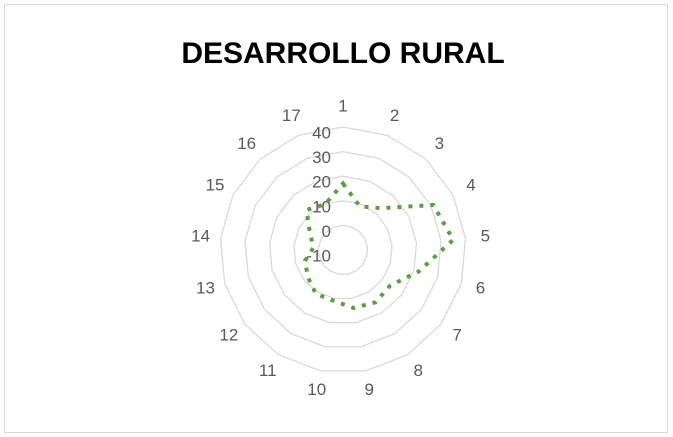 The image size is (673, 437). What do you see at coordinates (200, 235) in the screenshot?
I see `category-label: 14` at bounding box center [200, 235].